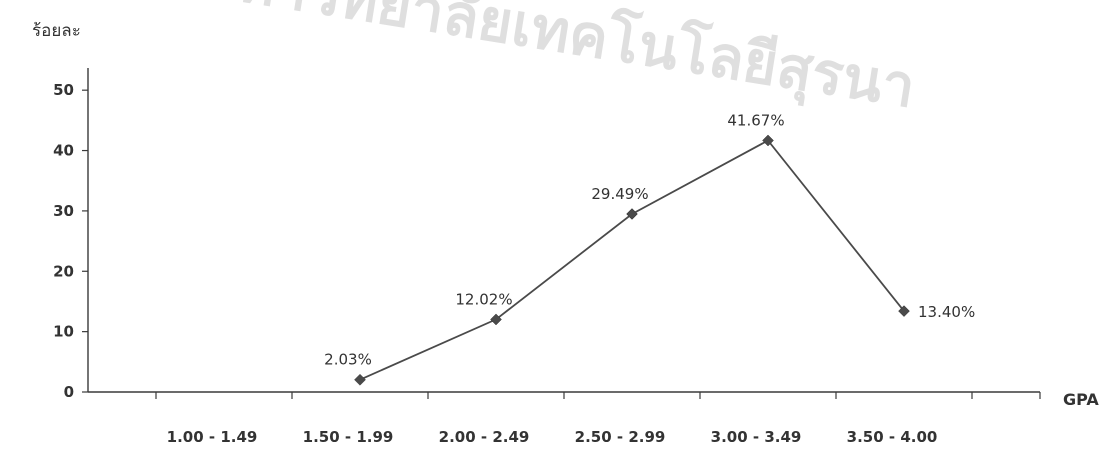  Describe the element at coordinates (756, 437) in the screenshot. I see `x-tick-label: 3.00 - 3.49` at that location.